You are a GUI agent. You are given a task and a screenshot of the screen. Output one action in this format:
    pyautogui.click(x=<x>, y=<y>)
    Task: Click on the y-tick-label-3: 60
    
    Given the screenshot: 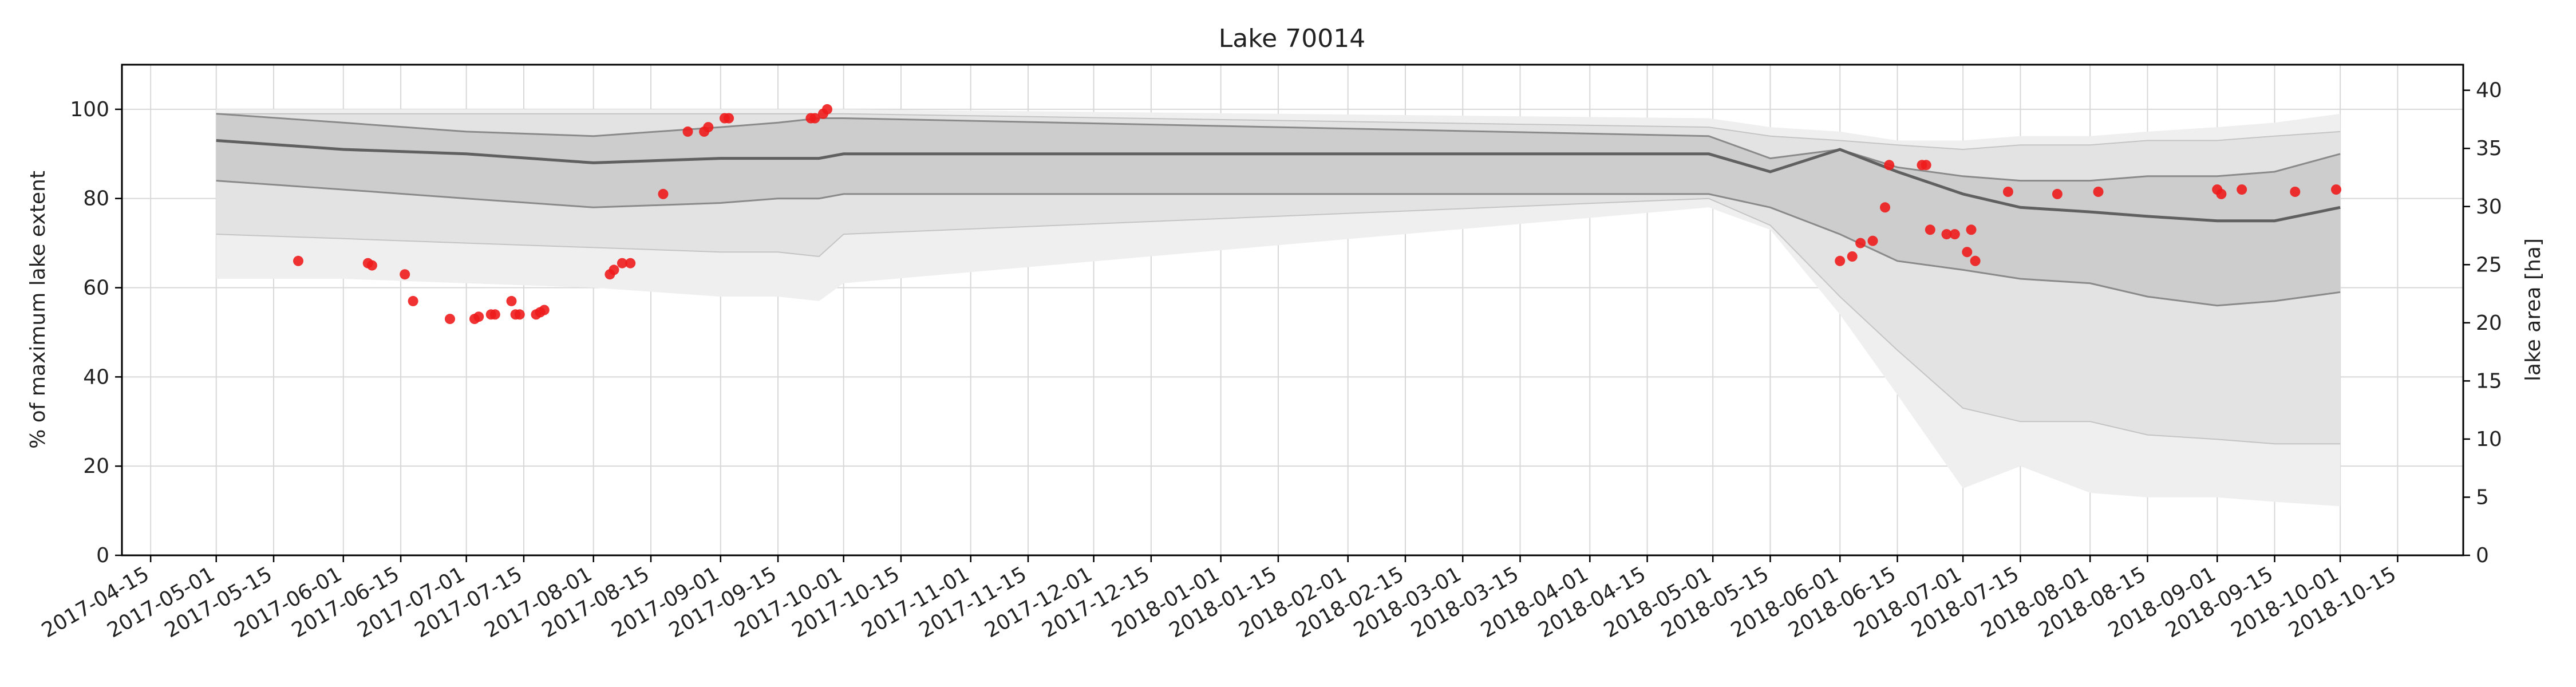 What is the action you would take?
    pyautogui.click(x=96, y=288)
    